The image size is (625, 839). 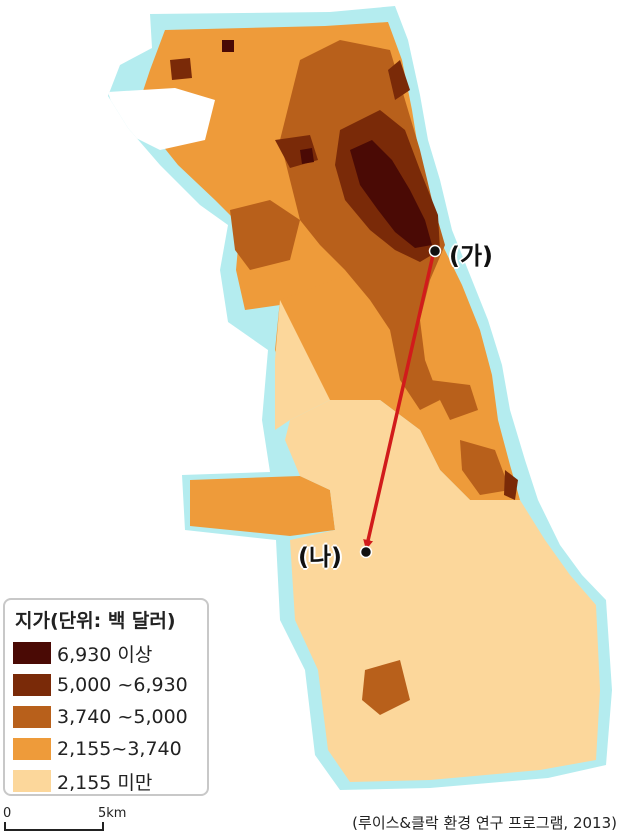 I want to click on legend-item: 2,155~3,740, so click(x=106, y=749).